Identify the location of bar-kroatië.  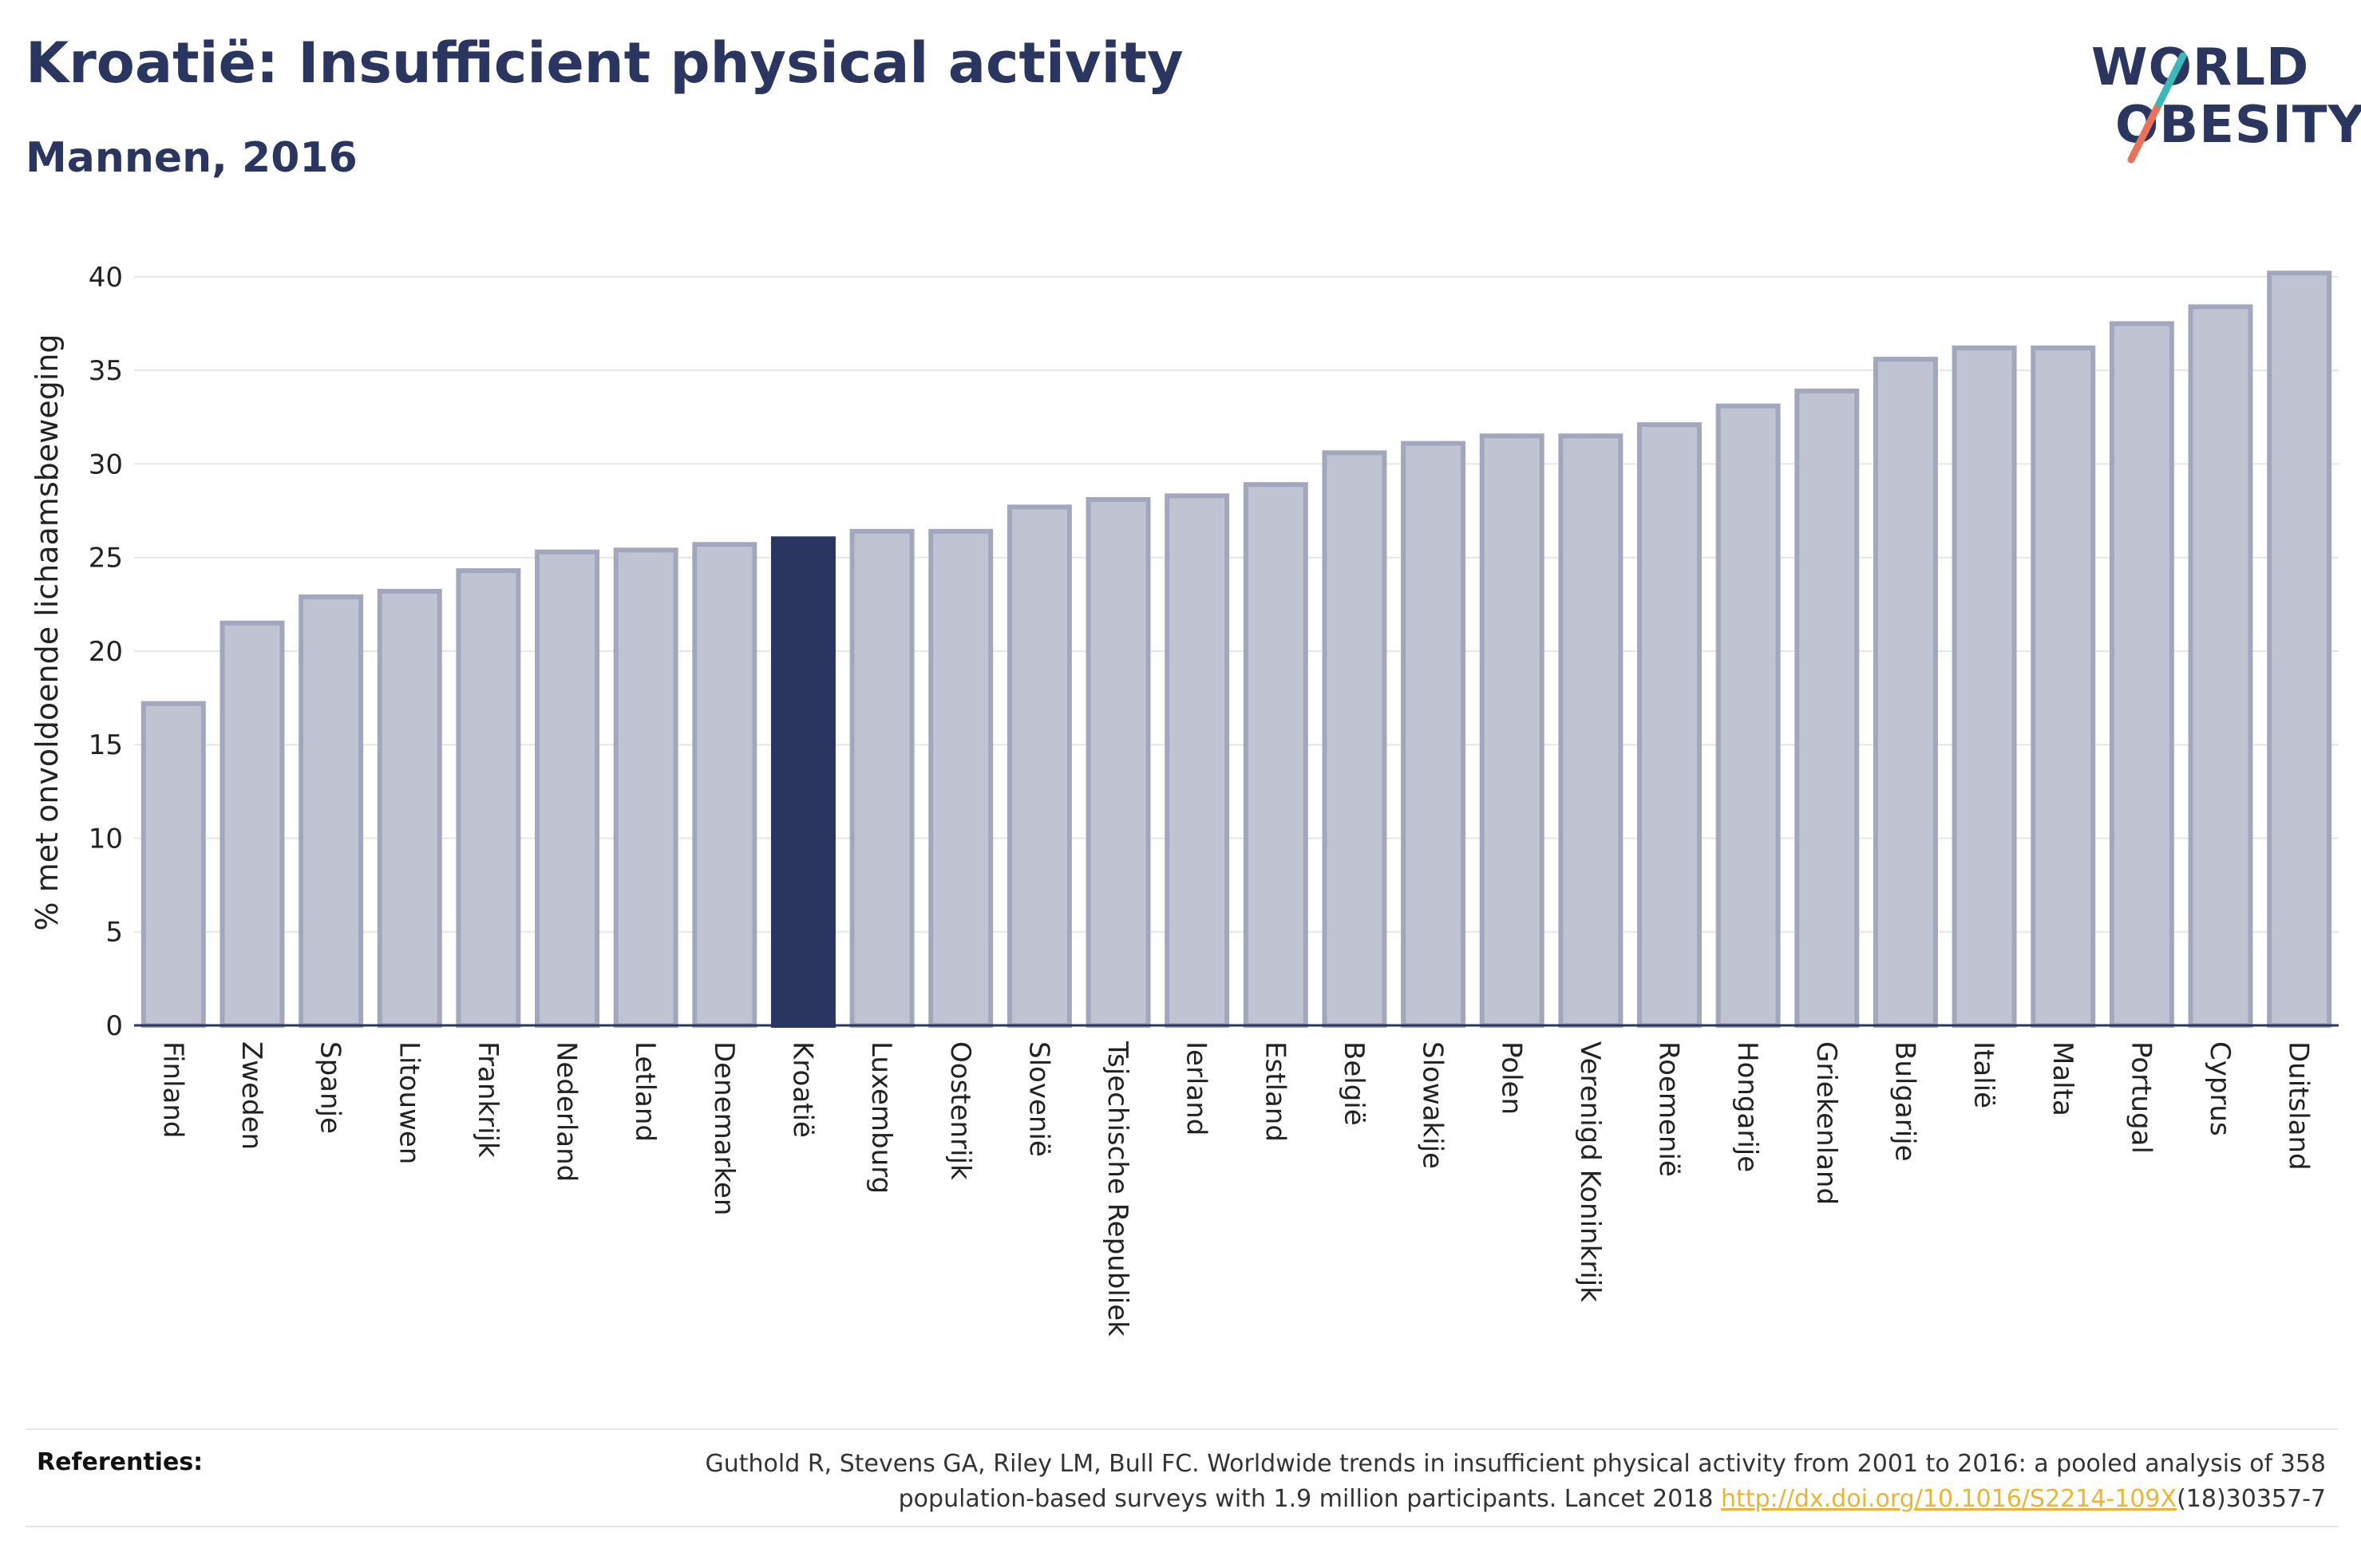
(803, 782).